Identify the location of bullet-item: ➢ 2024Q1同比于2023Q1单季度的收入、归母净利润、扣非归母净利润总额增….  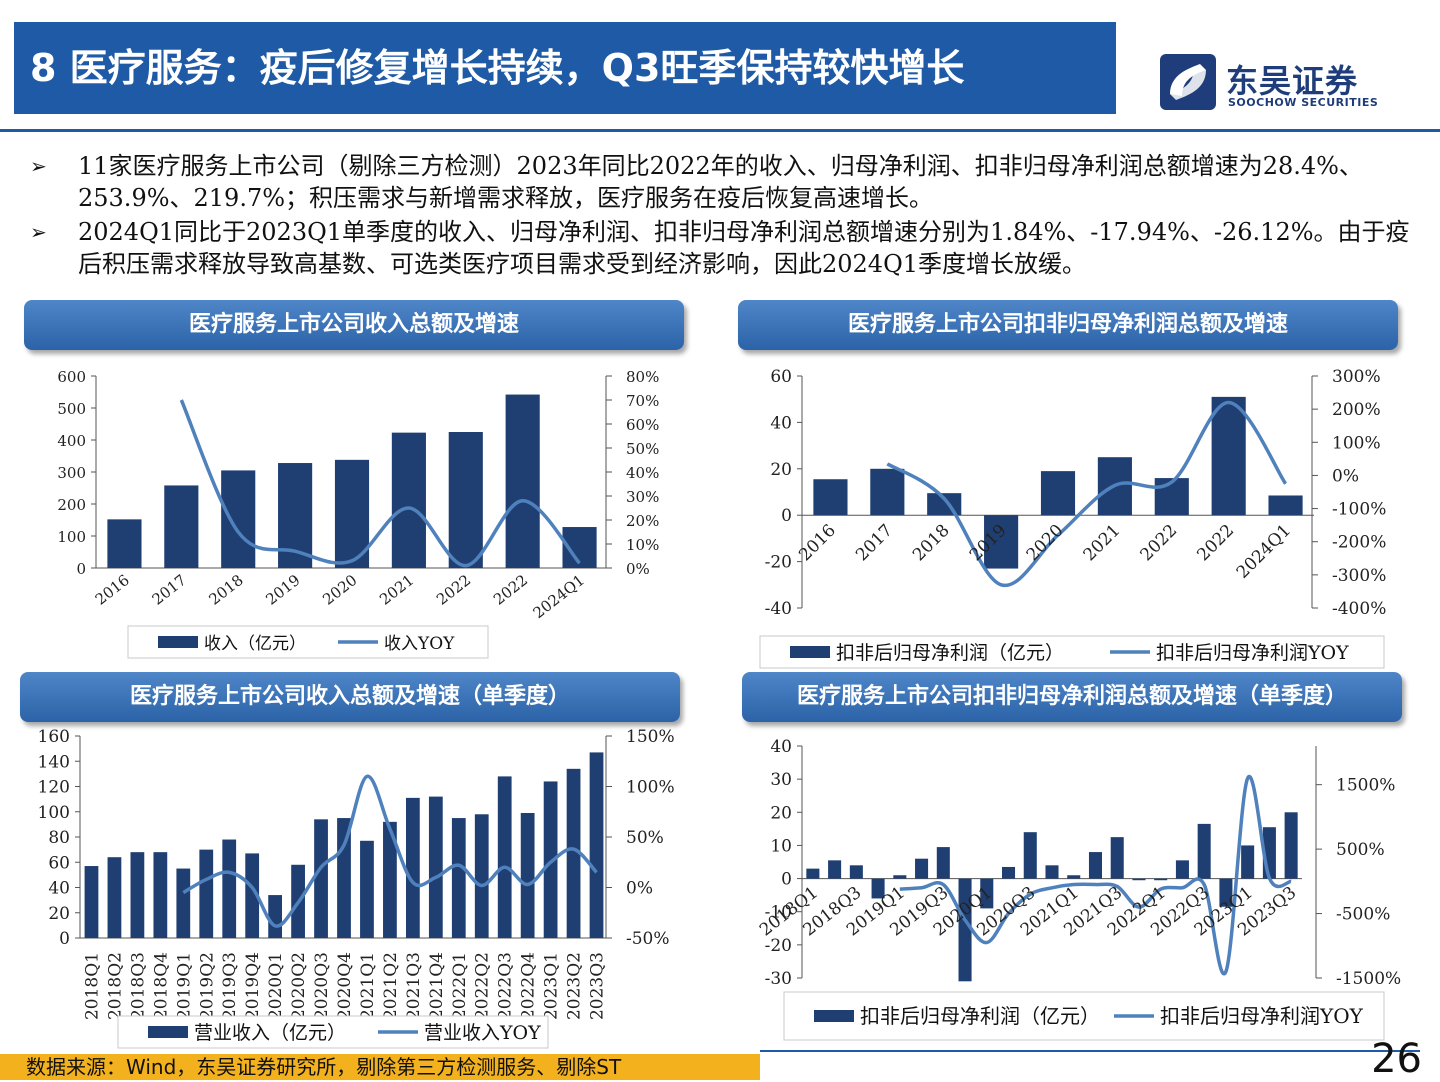
(730, 248).